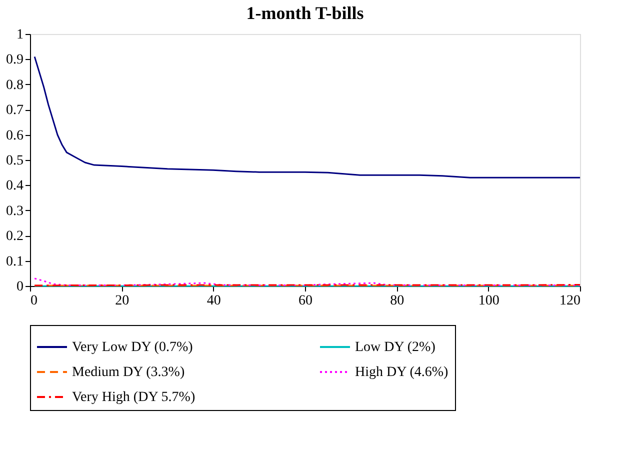  What do you see at coordinates (15, 262) in the screenshot?
I see `y-tick-label: 0.1` at bounding box center [15, 262].